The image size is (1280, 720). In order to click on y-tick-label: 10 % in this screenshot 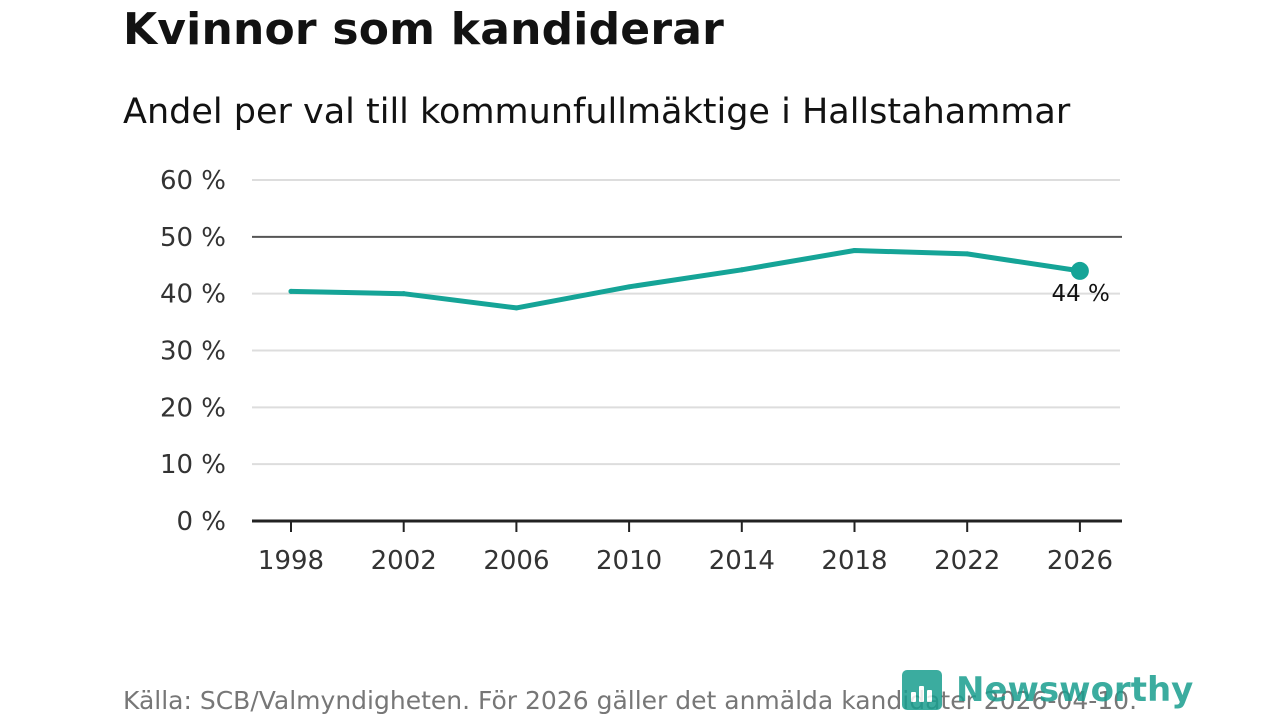, I will do `click(193, 465)`.